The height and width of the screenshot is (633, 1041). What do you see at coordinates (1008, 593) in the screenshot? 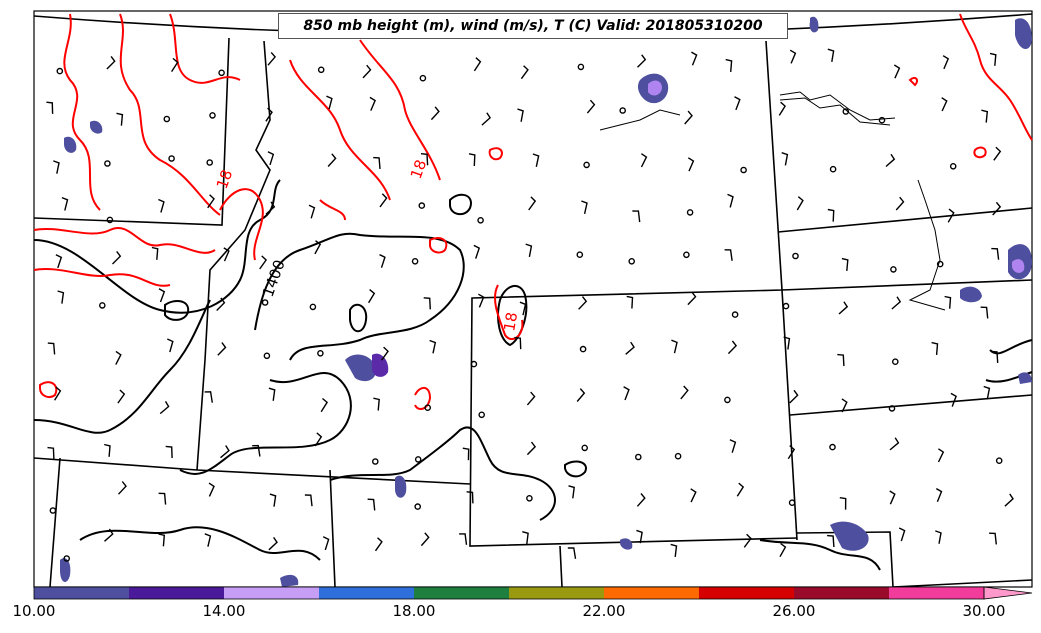
I see `colorbar-extend-arrow` at bounding box center [1008, 593].